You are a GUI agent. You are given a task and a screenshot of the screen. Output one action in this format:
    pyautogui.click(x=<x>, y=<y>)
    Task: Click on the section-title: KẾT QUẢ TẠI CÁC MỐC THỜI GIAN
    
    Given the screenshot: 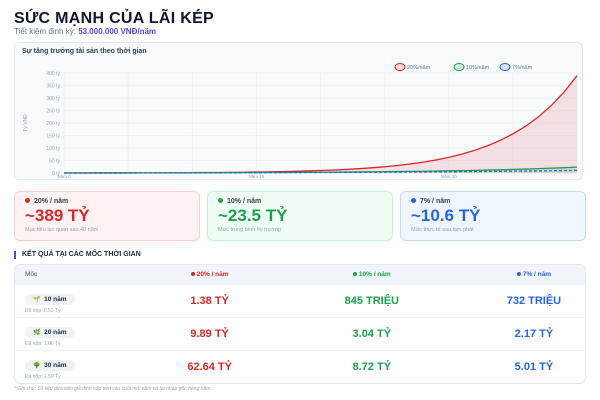 What is the action you would take?
    pyautogui.click(x=77, y=255)
    